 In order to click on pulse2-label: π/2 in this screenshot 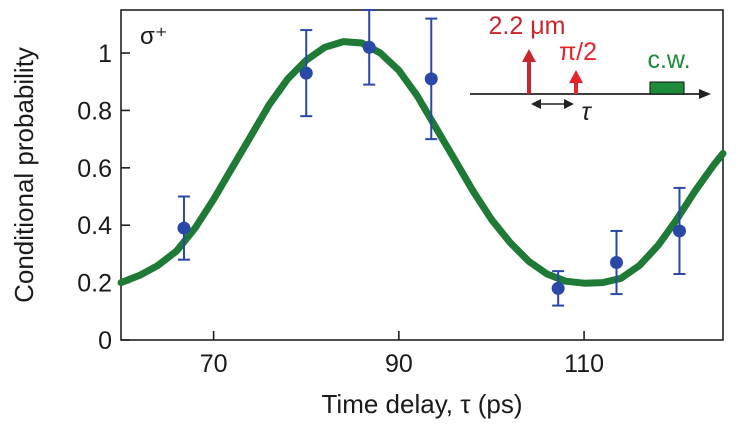, I will do `click(578, 52)`.